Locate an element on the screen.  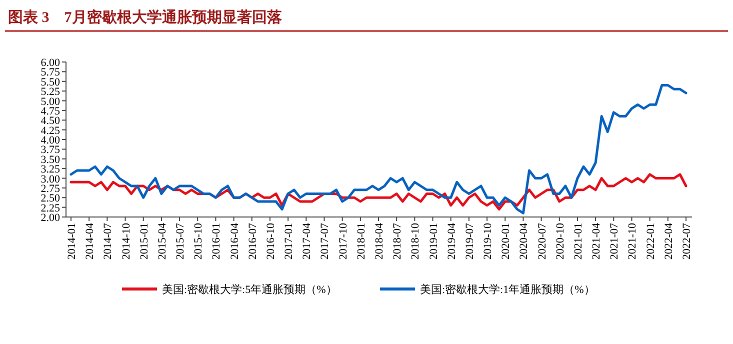
y-tick-label: 3.75 is located at coordinates (50, 150).